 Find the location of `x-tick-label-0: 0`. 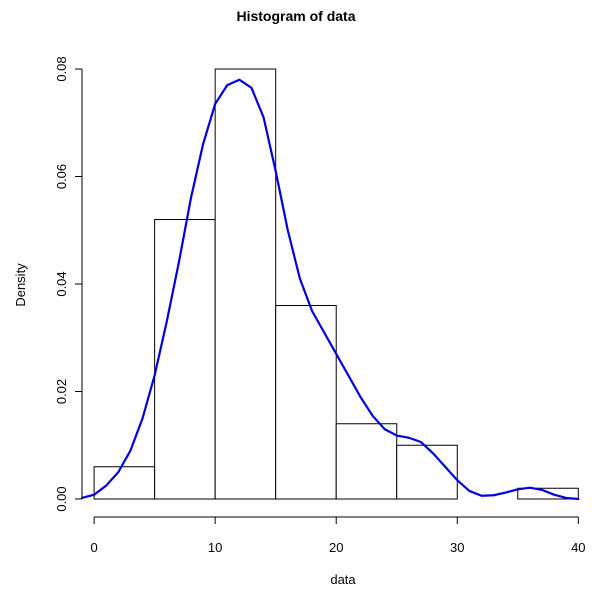

x-tick-label-0: 0 is located at coordinates (93, 547).